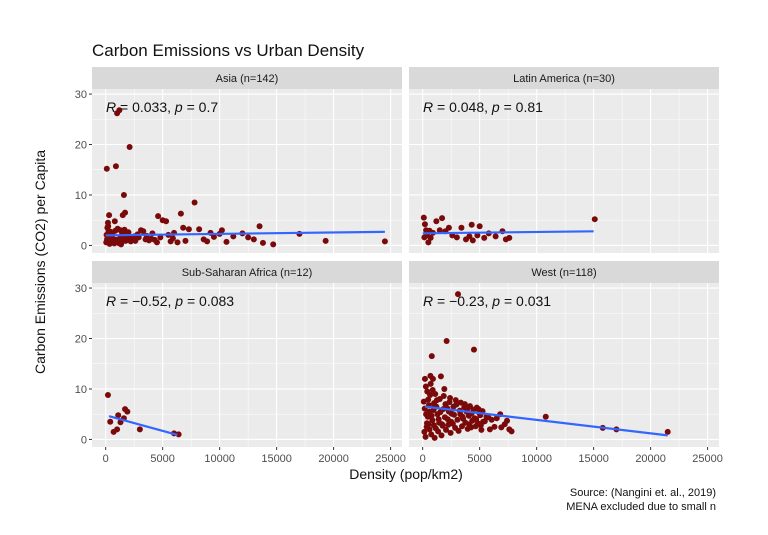 The width and height of the screenshot is (768, 535). I want to click on x-tick-label: 10000, so click(536, 459).